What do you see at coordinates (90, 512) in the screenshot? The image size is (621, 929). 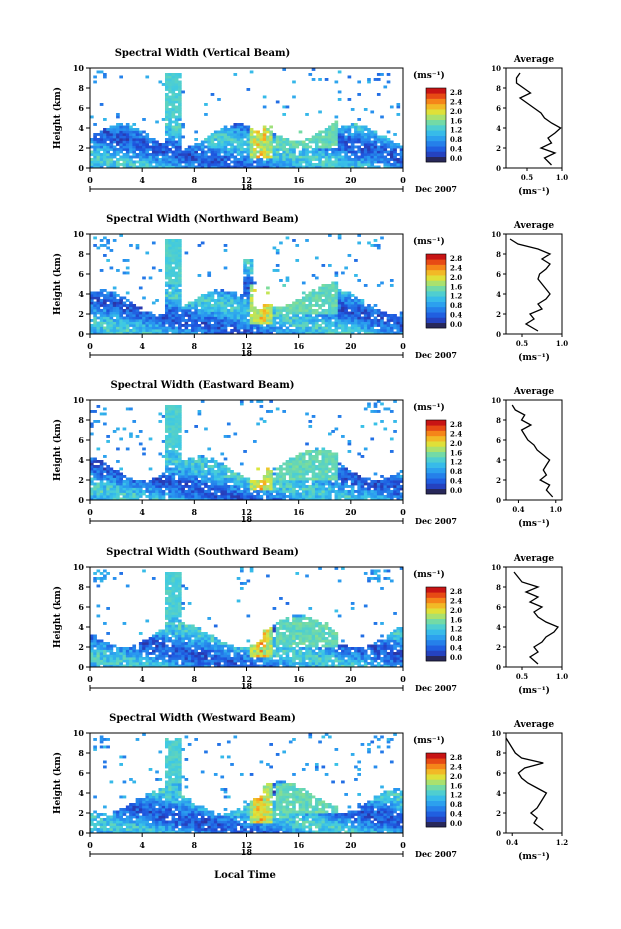 I see `x-tick-label: 0` at bounding box center [90, 512].